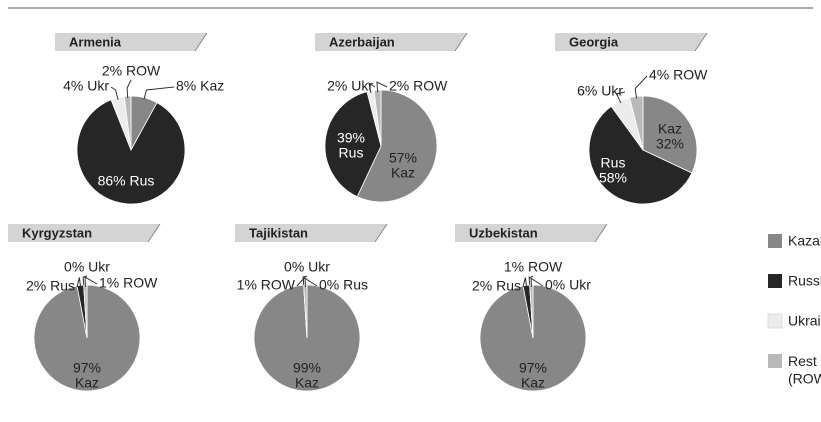  I want to click on data-label: 8% Kaz, so click(200, 86).